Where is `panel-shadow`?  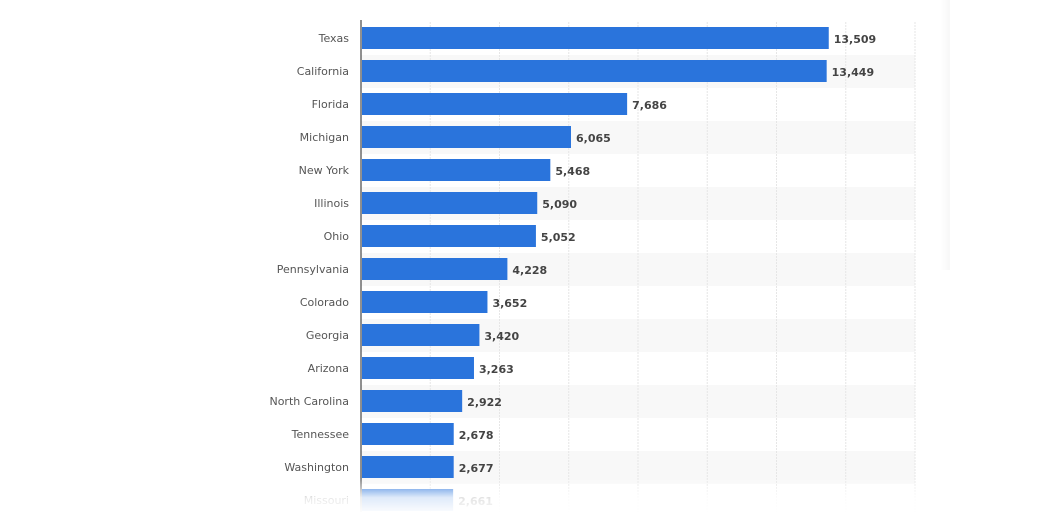 panel-shadow is located at coordinates (945, 135).